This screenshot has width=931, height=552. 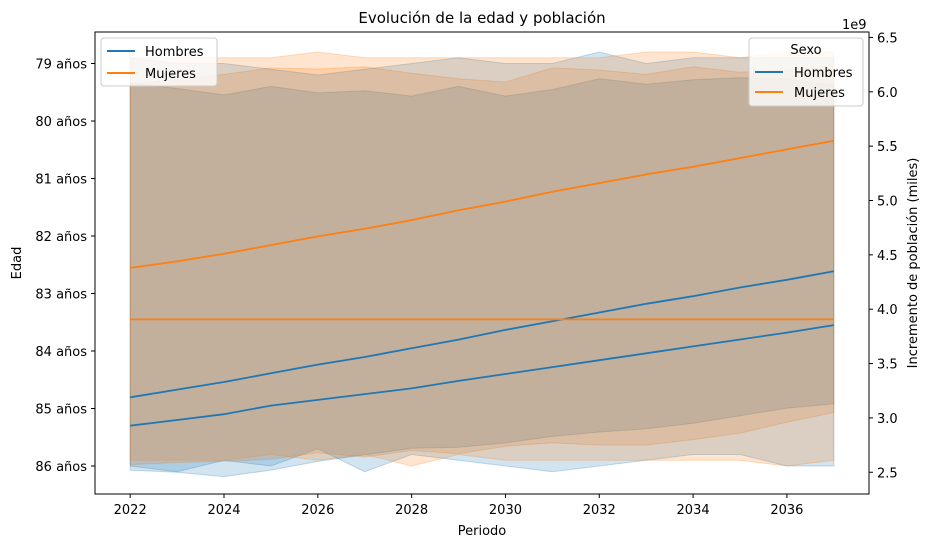 What do you see at coordinates (61, 180) in the screenshot?
I see `y-left-tick-label-81: 81 años` at bounding box center [61, 180].